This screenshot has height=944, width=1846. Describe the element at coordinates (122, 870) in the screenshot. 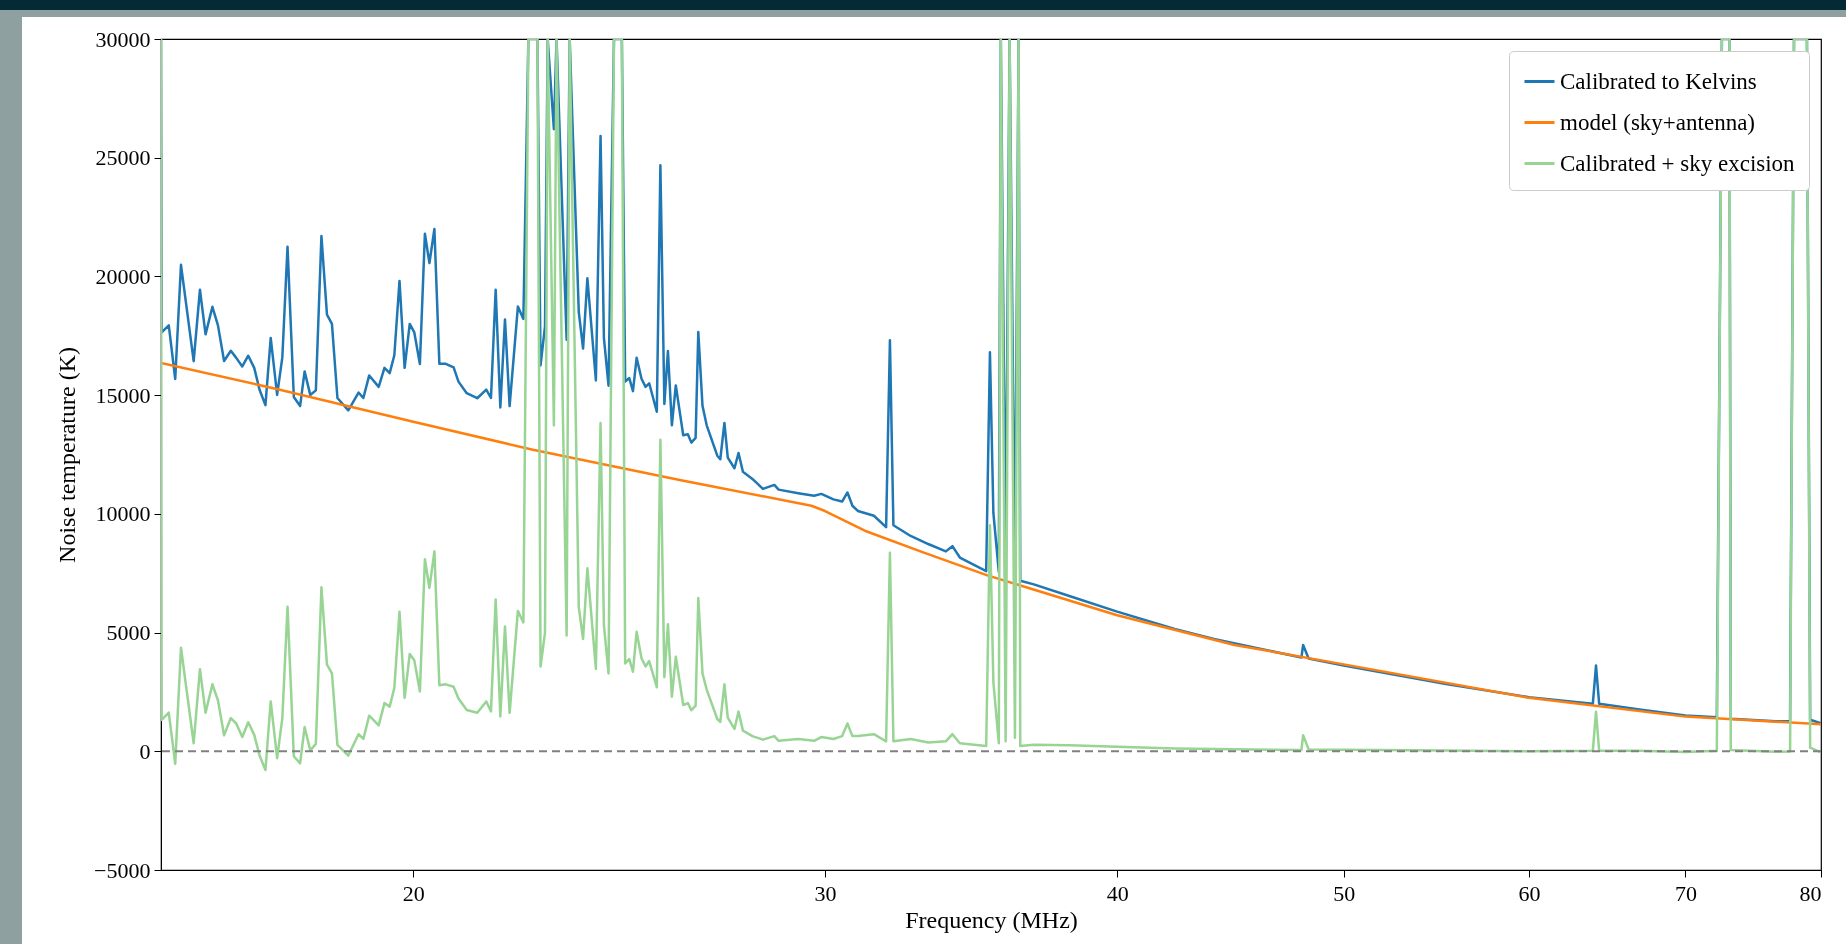

I see `y-tick-label: −5000` at that location.